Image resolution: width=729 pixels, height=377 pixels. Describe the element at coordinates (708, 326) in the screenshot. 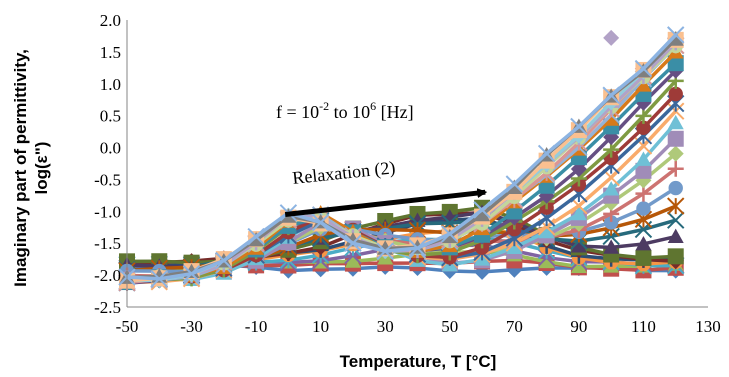

I see `x-tick-label: 130` at that location.